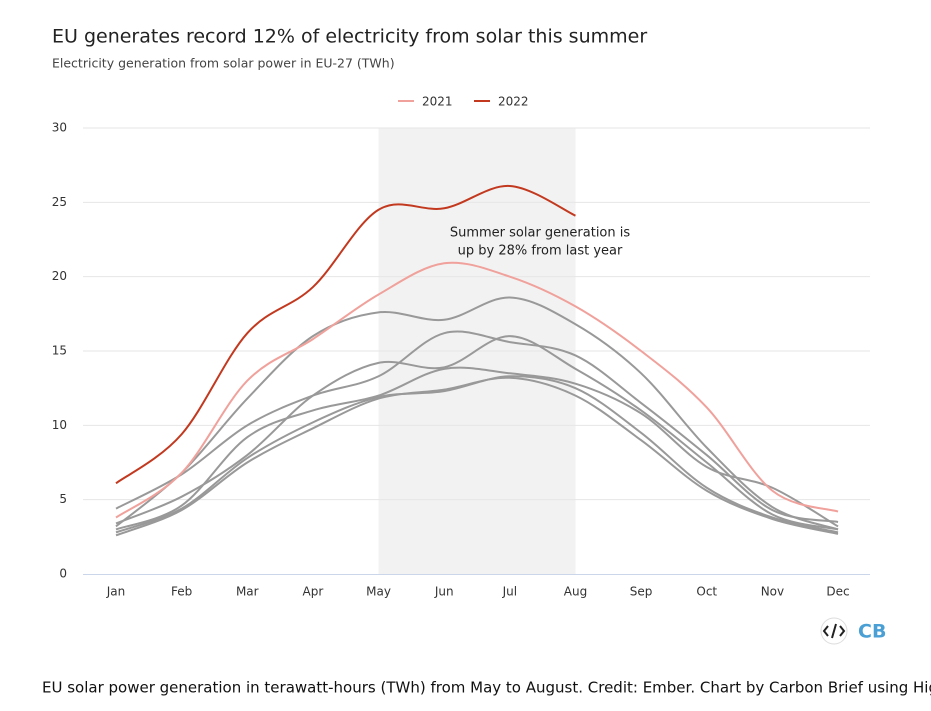 The image size is (931, 711). I want to click on x-tick-label: May, so click(378, 592).